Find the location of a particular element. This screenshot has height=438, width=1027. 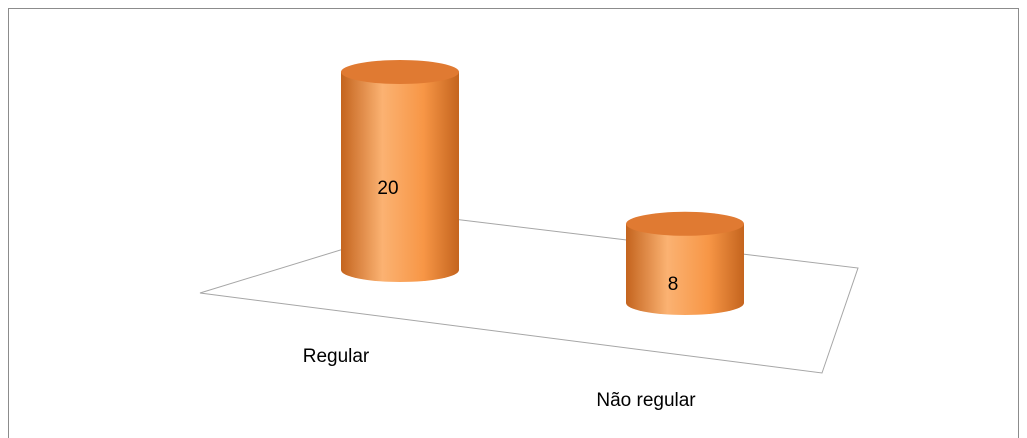

cylinder-body-regular is located at coordinates (400, 177).